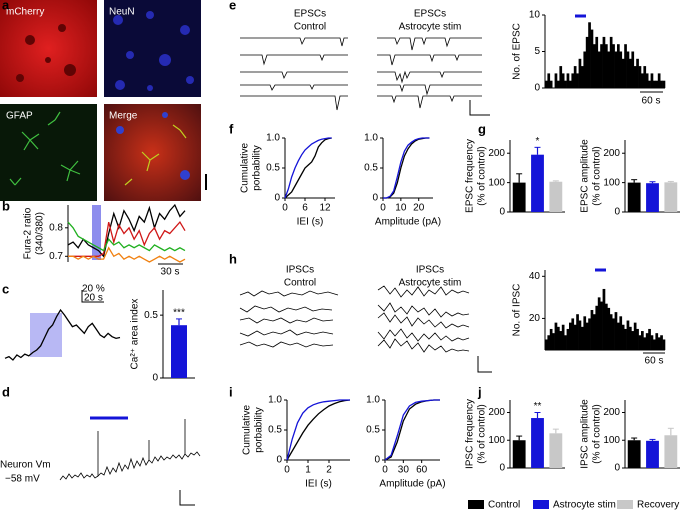 Image resolution: width=685 pixels, height=513 pixels. I want to click on y-axis-label: (340/380), so click(40, 233).